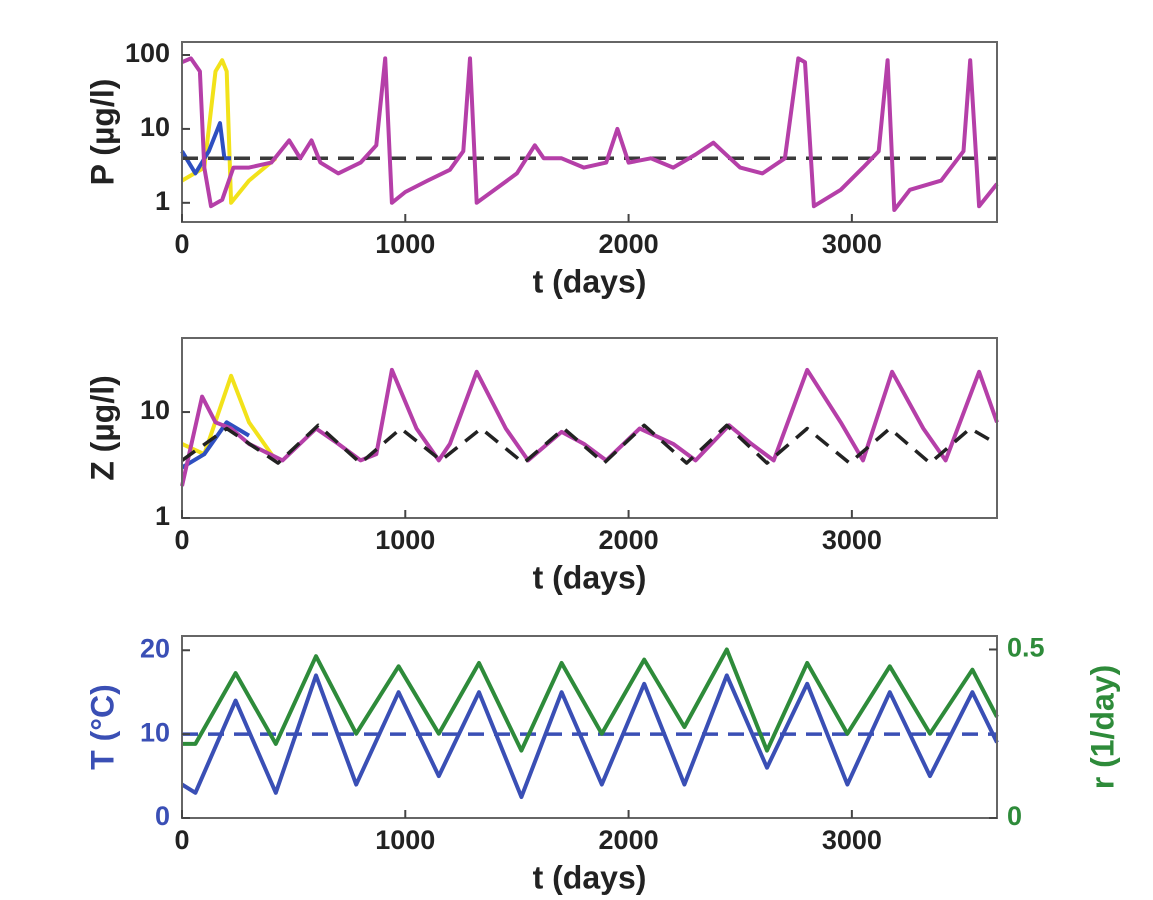 The height and width of the screenshot is (900, 1153). I want to click on y-tick-label: 20, so click(155, 648).